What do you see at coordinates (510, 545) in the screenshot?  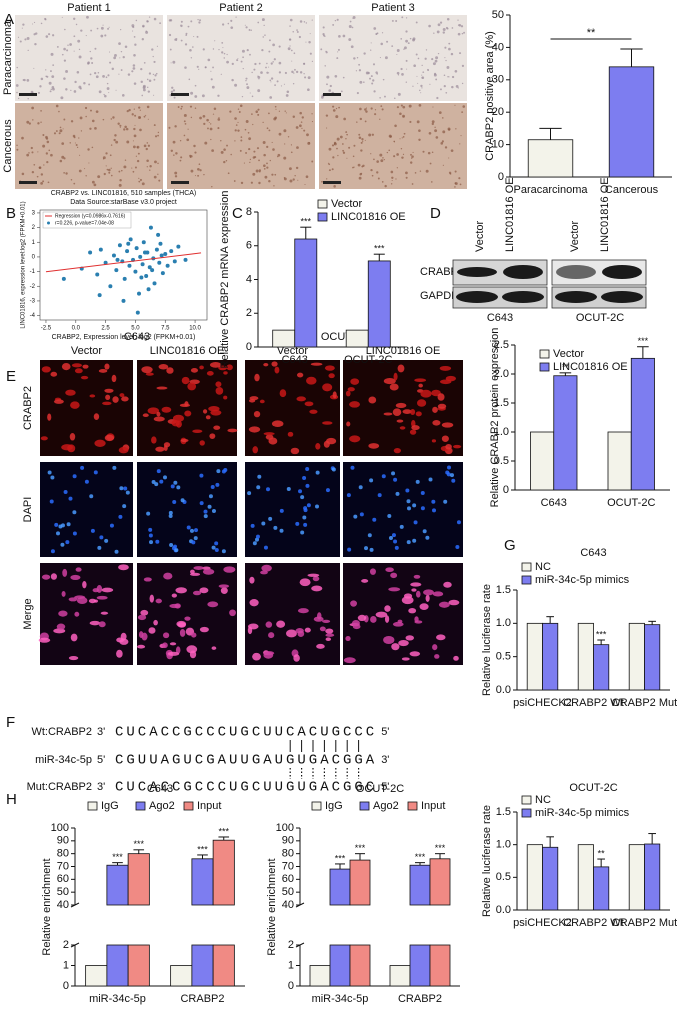 I see `panel-letter: G` at bounding box center [510, 545].